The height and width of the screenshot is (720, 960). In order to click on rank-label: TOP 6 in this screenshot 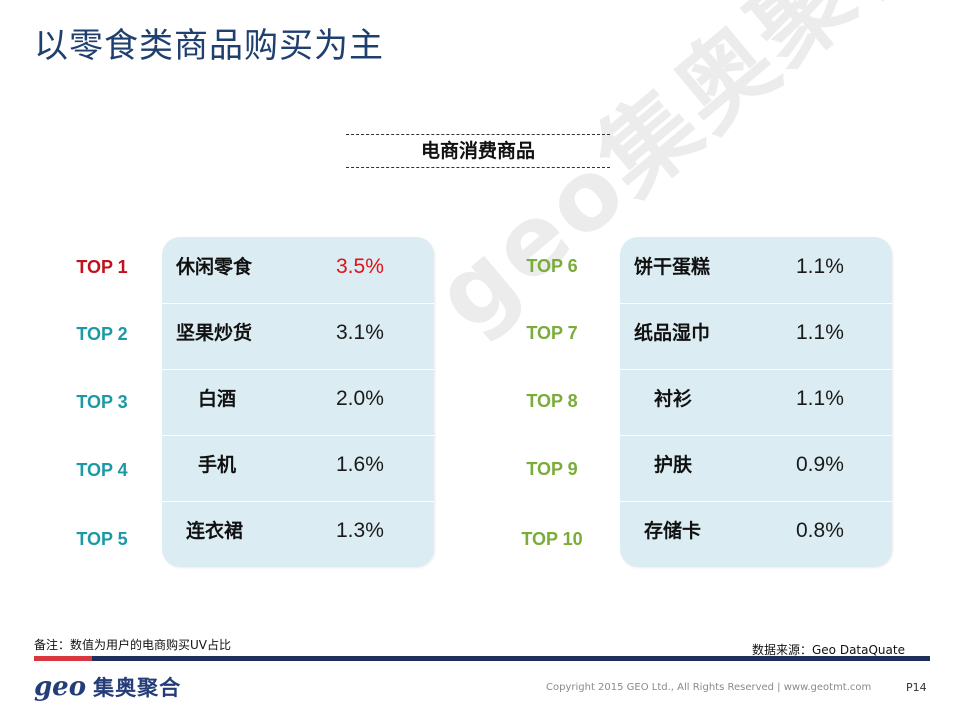, I will do `click(552, 266)`.